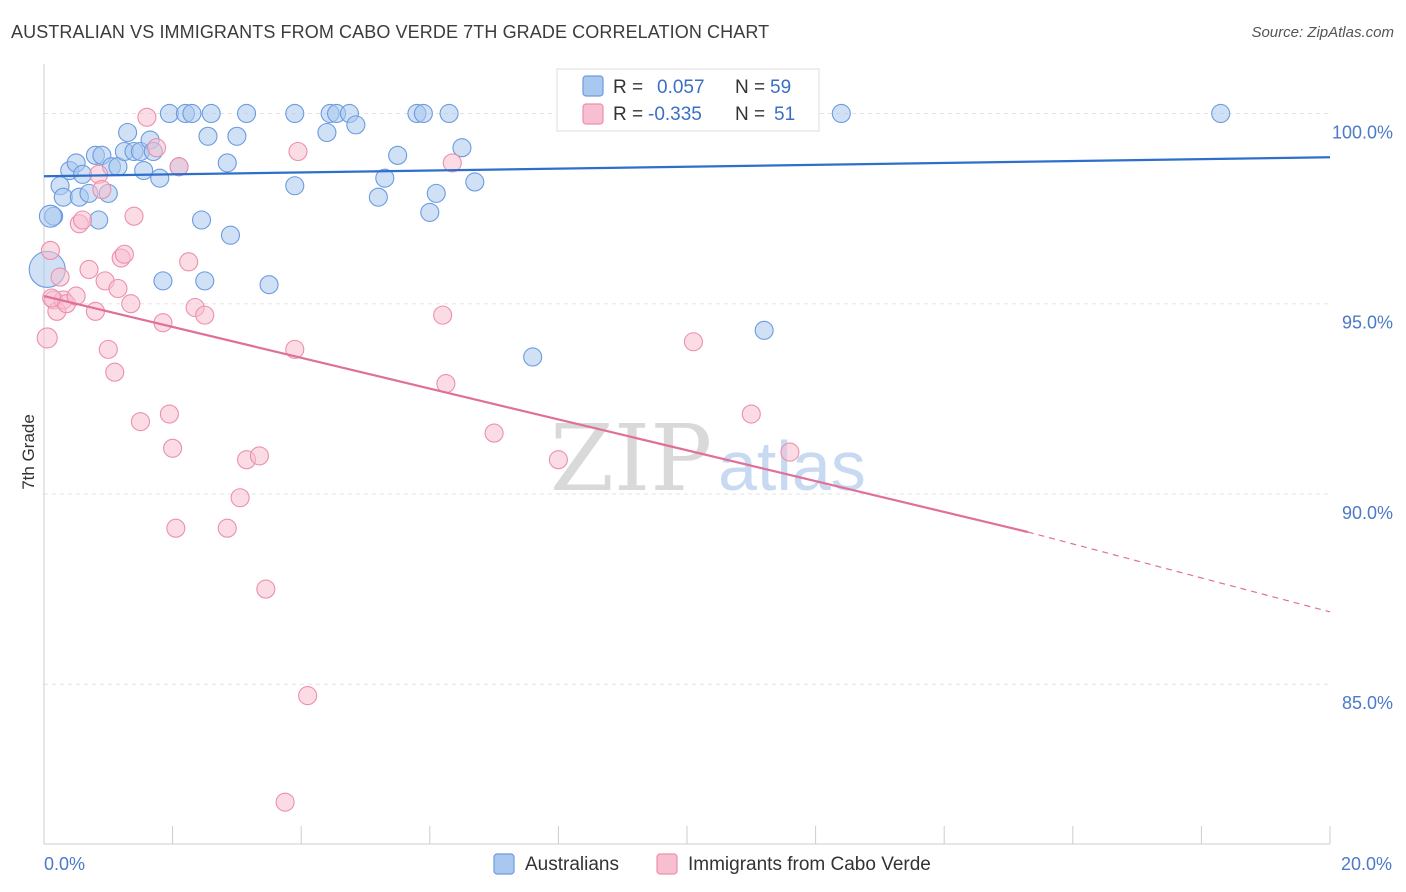 This screenshot has height=892, width=1406. What do you see at coordinates (628, 114) in the screenshot?
I see `legend-r-label-pink: R =` at bounding box center [628, 114].